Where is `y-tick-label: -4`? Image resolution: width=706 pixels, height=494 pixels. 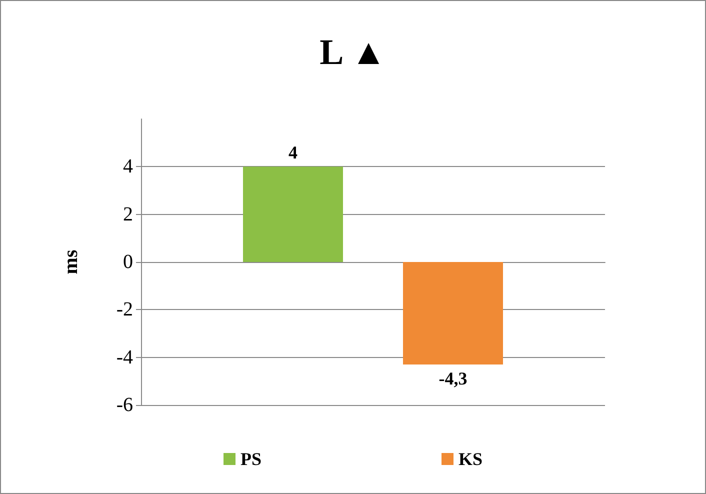
y-tick-label: -4 is located at coordinates (124, 357).